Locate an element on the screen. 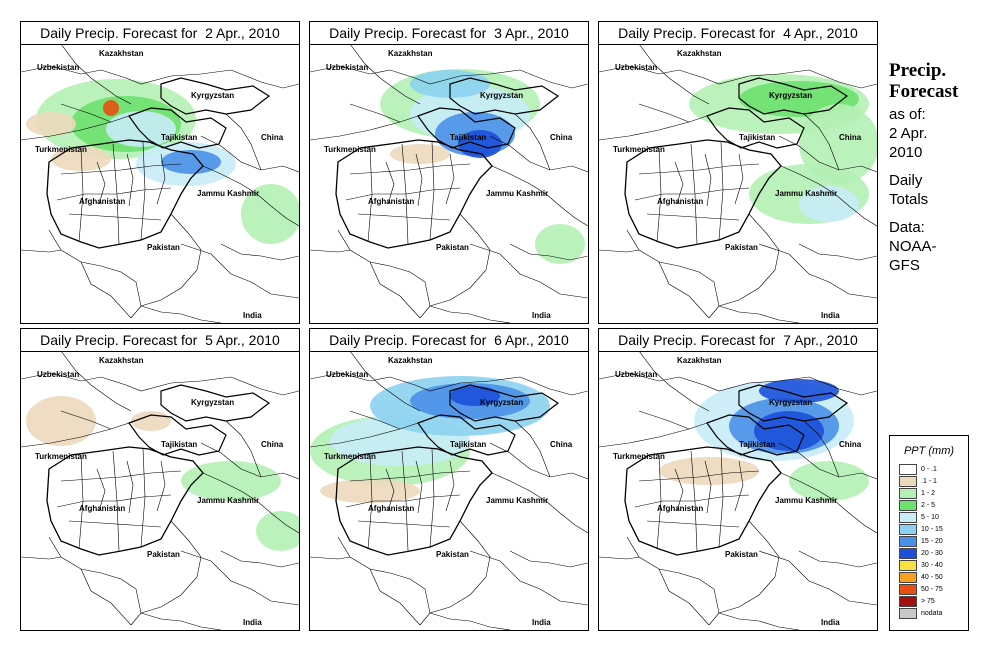 The width and height of the screenshot is (983, 649). legend-label: 40 - 50 is located at coordinates (932, 577).